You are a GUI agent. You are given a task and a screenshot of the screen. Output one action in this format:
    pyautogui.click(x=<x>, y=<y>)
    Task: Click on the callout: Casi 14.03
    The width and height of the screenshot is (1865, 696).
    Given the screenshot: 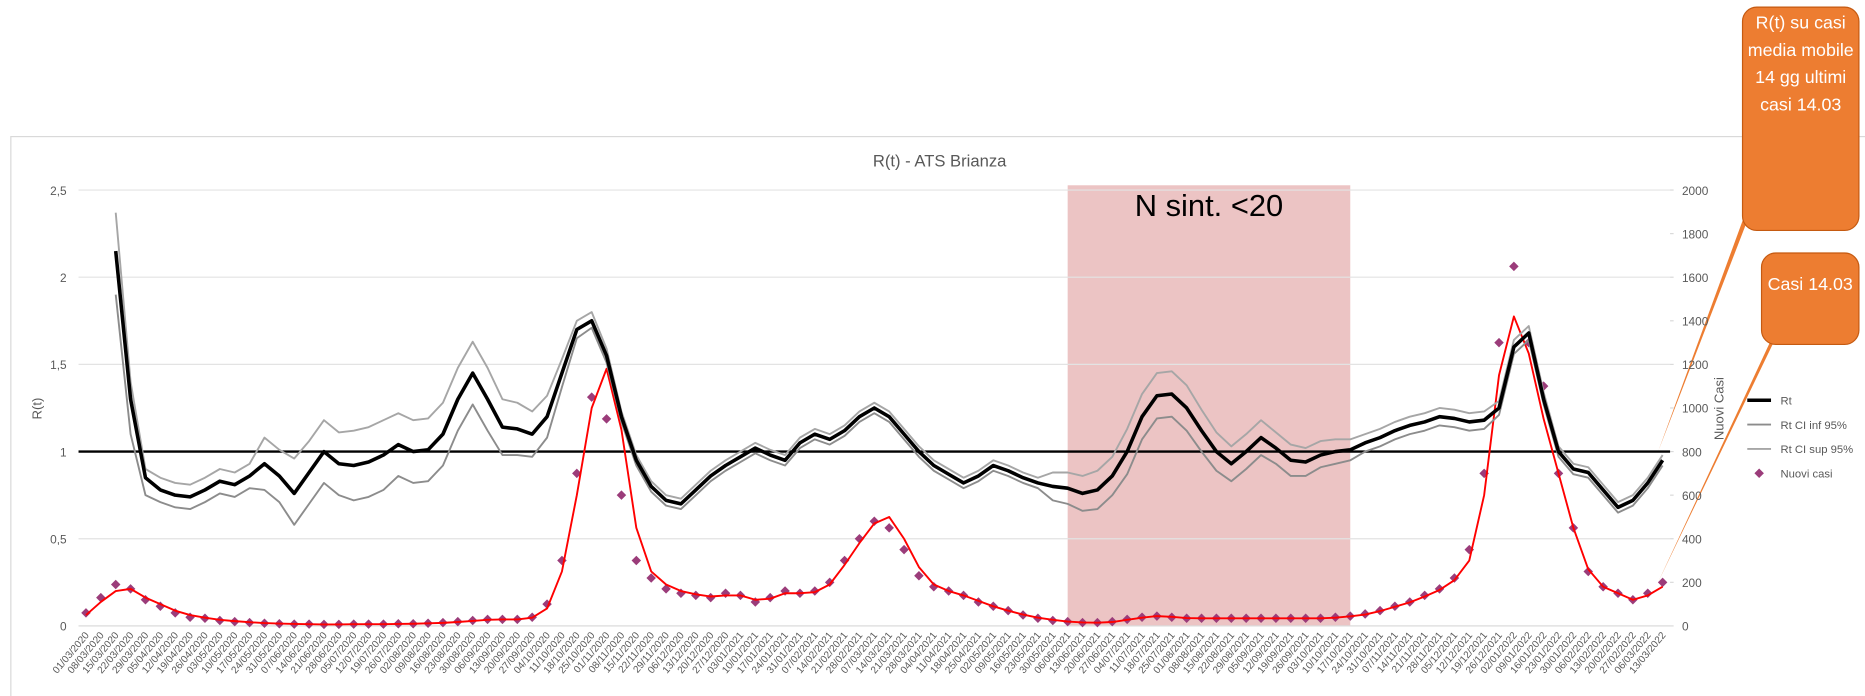 What is the action you would take?
    pyautogui.click(x=1810, y=284)
    